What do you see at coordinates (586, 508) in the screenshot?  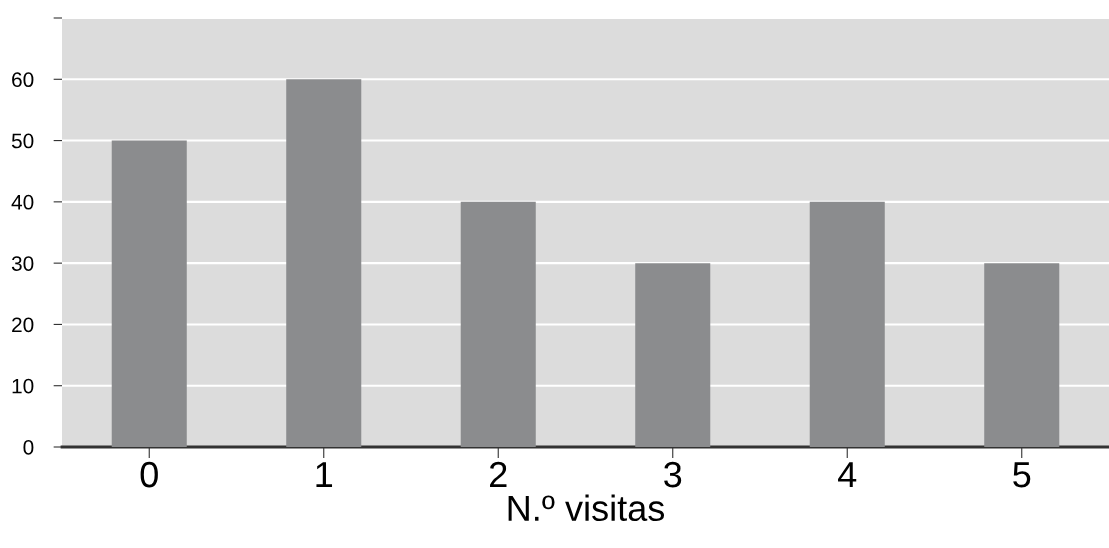 I see `x-axis-title: N.º visitas` at bounding box center [586, 508].